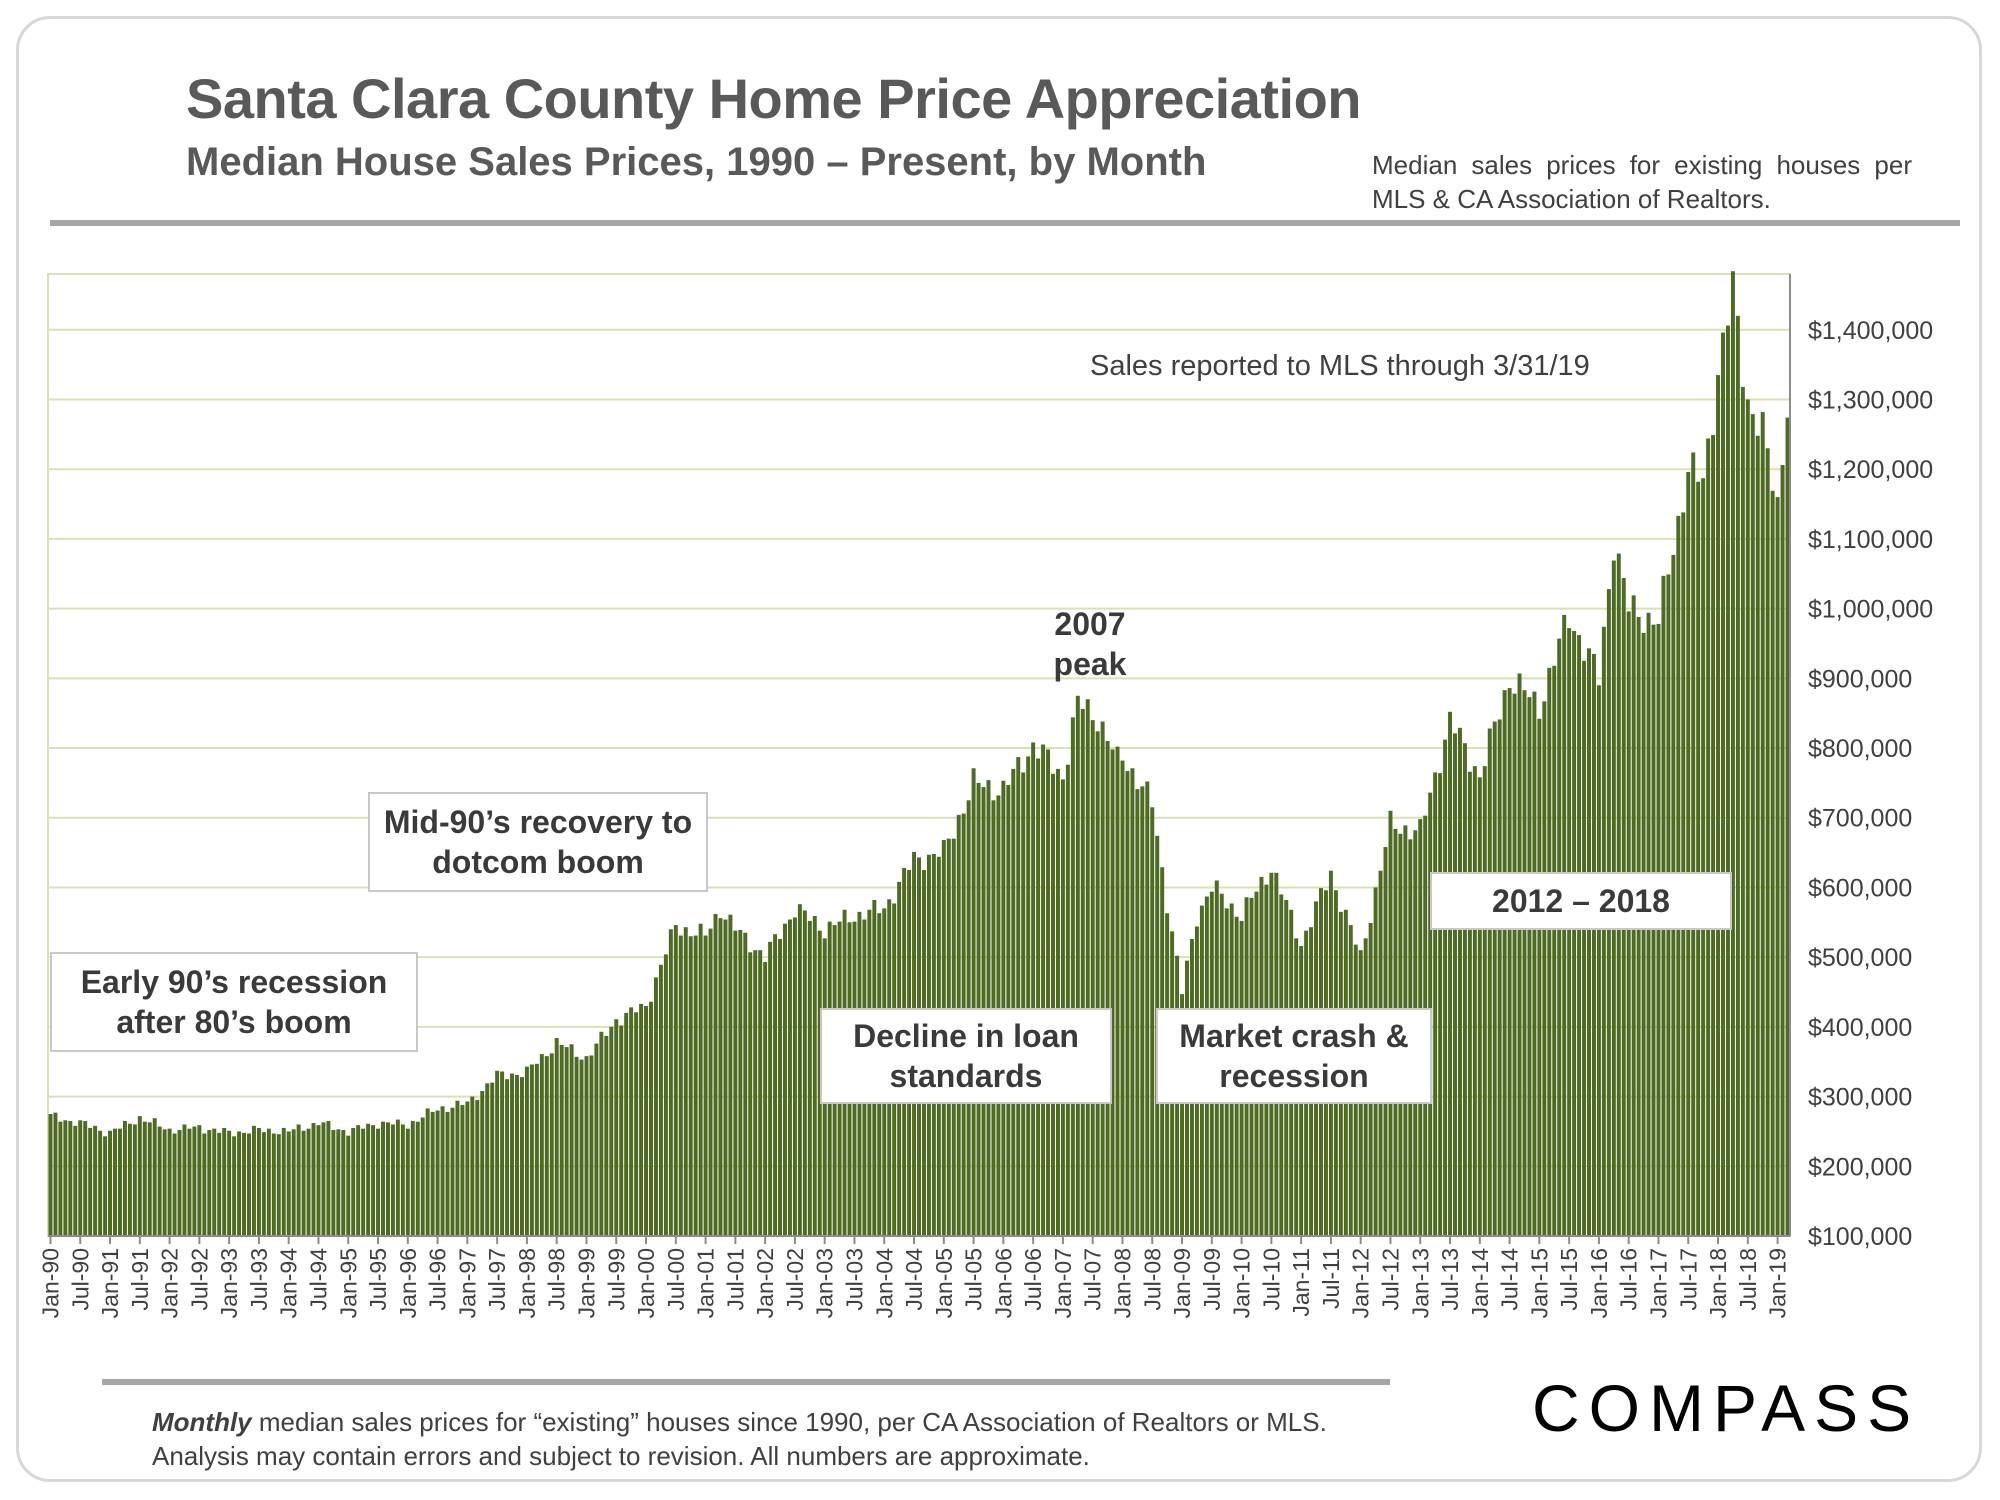 The height and width of the screenshot is (1500, 2000). What do you see at coordinates (1271, 1279) in the screenshot?
I see `x-tick-label-41: Jul-10` at bounding box center [1271, 1279].